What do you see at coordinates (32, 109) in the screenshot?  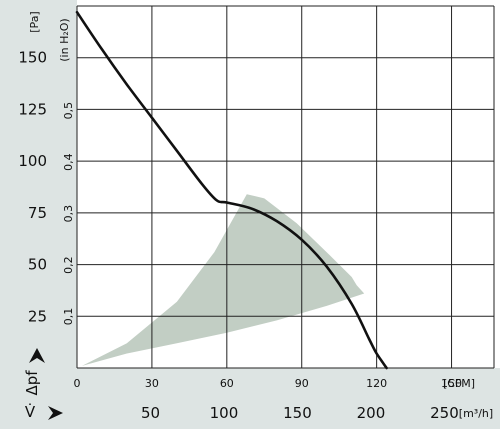 I see `y-left-tick-label: 125` at bounding box center [32, 109].